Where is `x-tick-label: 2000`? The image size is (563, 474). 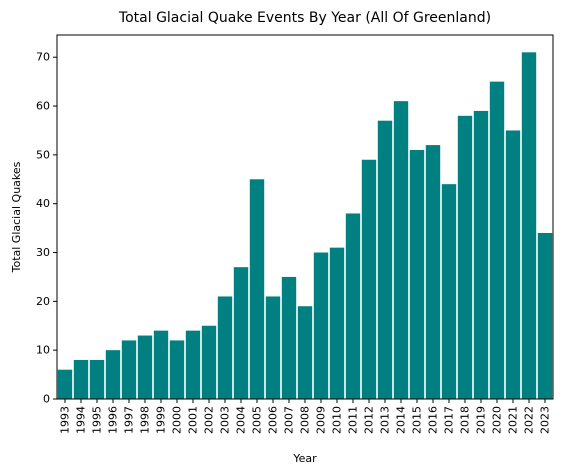
x-tick-label: 2000 is located at coordinates (177, 420).